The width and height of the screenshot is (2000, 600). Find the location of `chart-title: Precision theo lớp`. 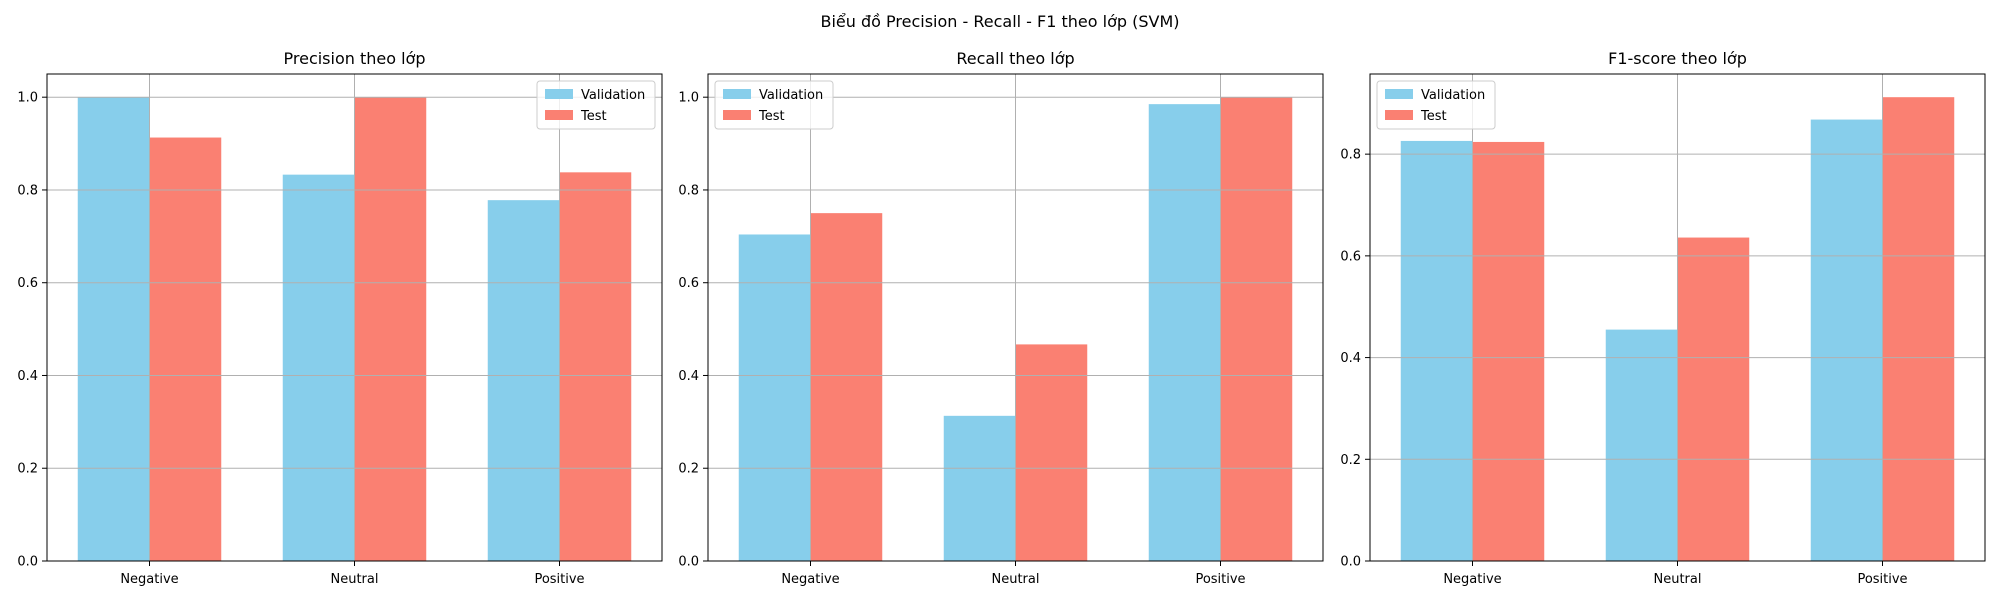

chart-title: Precision theo lớp is located at coordinates (355, 58).